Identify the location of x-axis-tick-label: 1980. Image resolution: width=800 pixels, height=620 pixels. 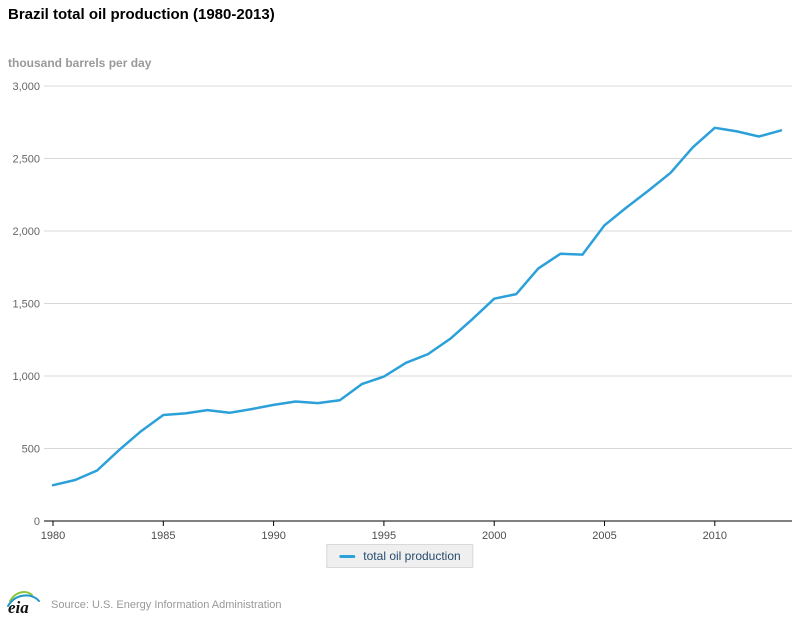
(53, 536).